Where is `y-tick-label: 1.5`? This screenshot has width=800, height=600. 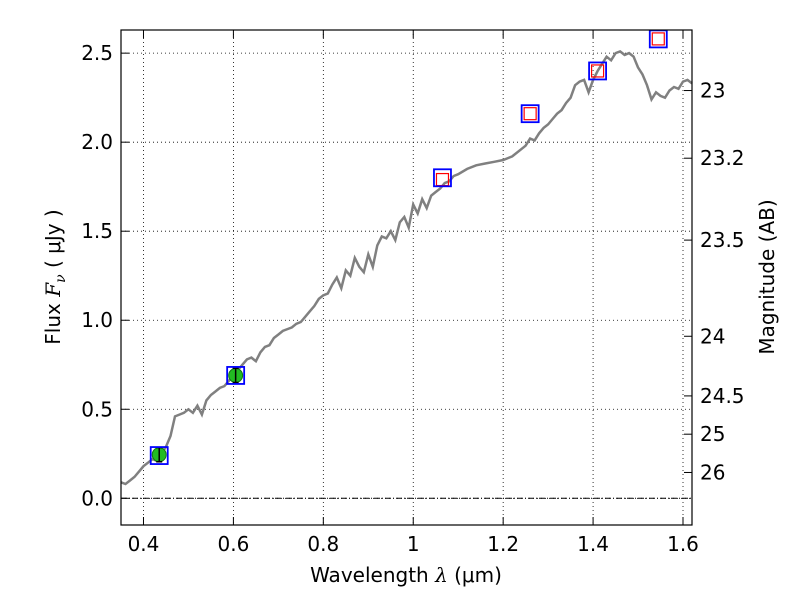 y-tick-label: 1.5 is located at coordinates (97, 231).